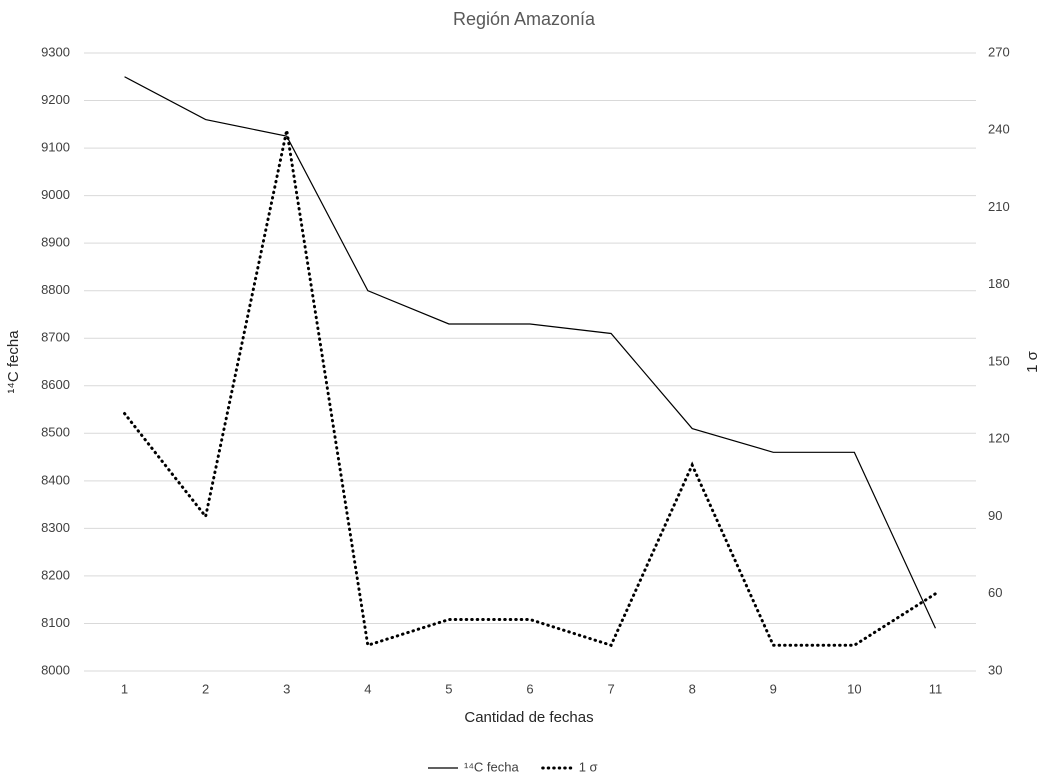  I want to click on legend-label: 1 σ, so click(588, 766).